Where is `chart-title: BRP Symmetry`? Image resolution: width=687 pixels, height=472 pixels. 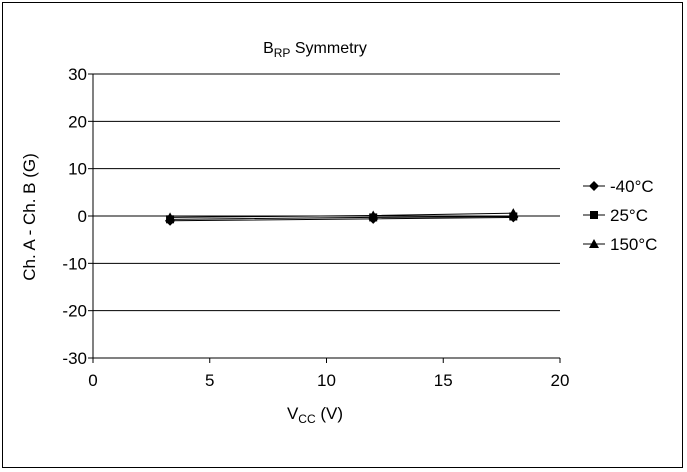
chart-title: BRP Symmetry is located at coordinates (315, 50).